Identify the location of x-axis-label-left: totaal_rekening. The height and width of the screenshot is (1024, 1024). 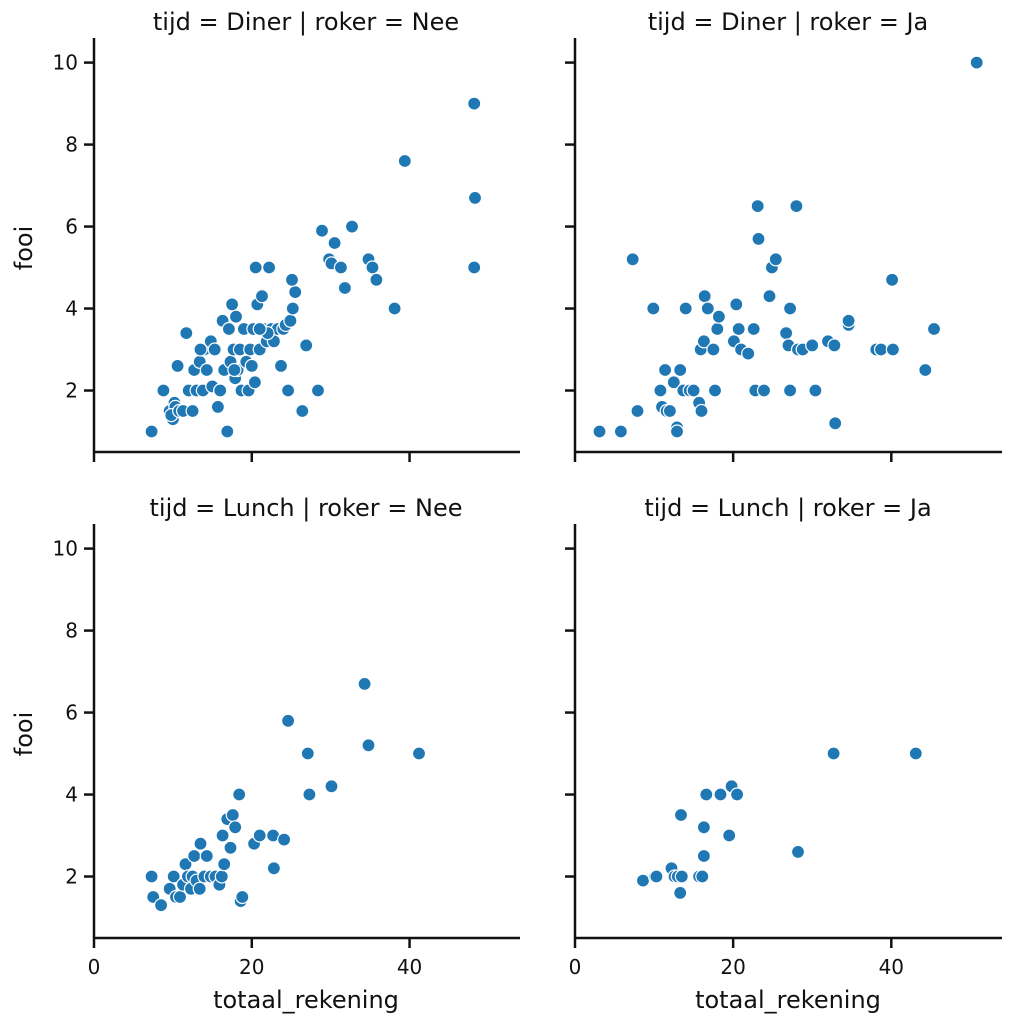
(306, 1000).